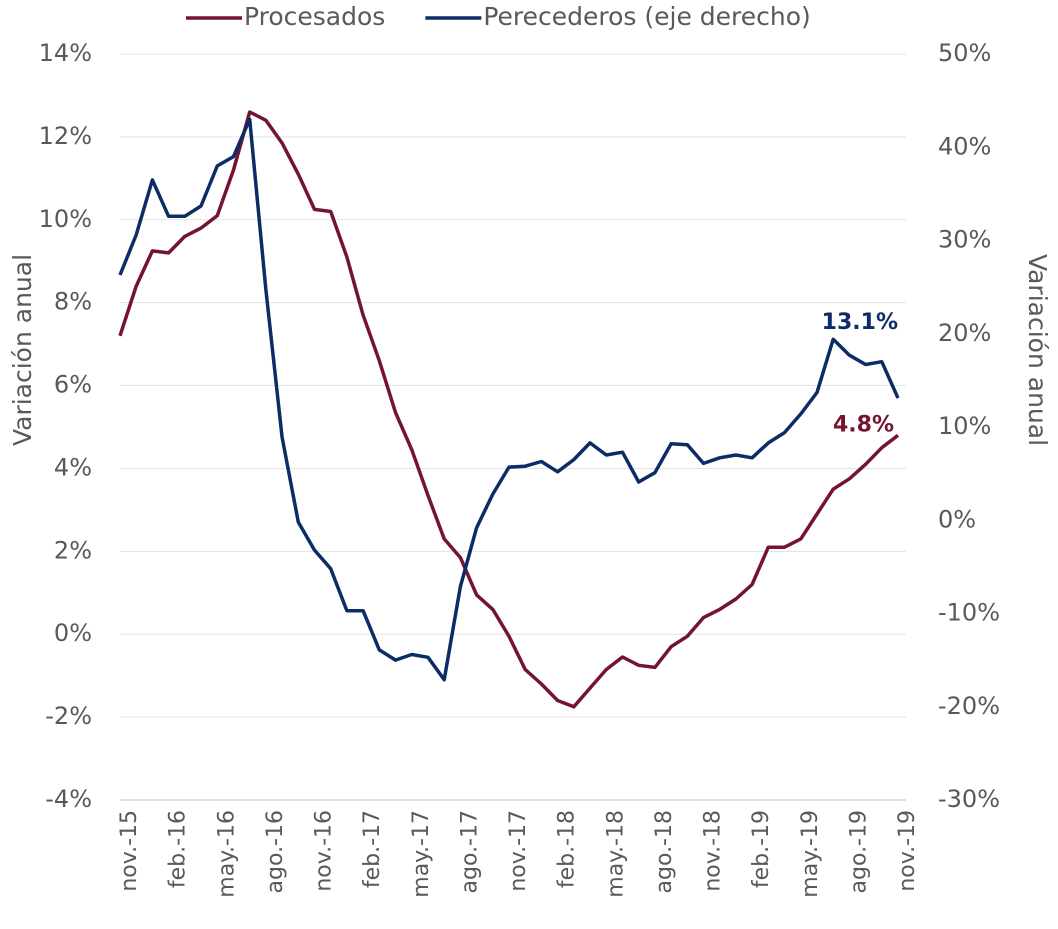 The width and height of the screenshot is (1058, 929). What do you see at coordinates (22, 350) in the screenshot?
I see `y-axis-label: Variación anual` at bounding box center [22, 350].